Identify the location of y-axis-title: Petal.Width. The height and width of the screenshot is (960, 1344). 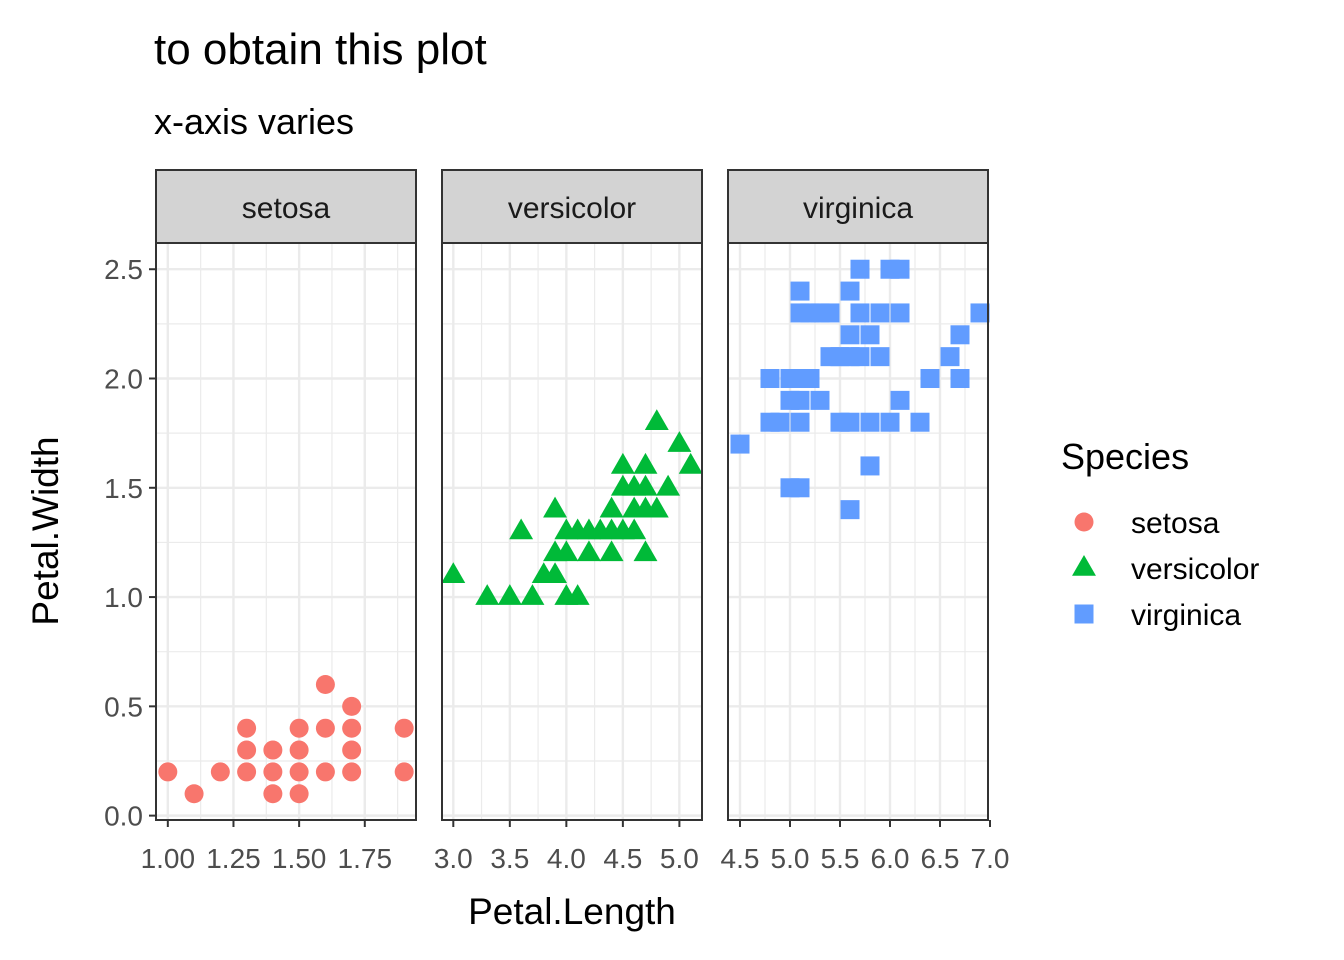
(45, 530).